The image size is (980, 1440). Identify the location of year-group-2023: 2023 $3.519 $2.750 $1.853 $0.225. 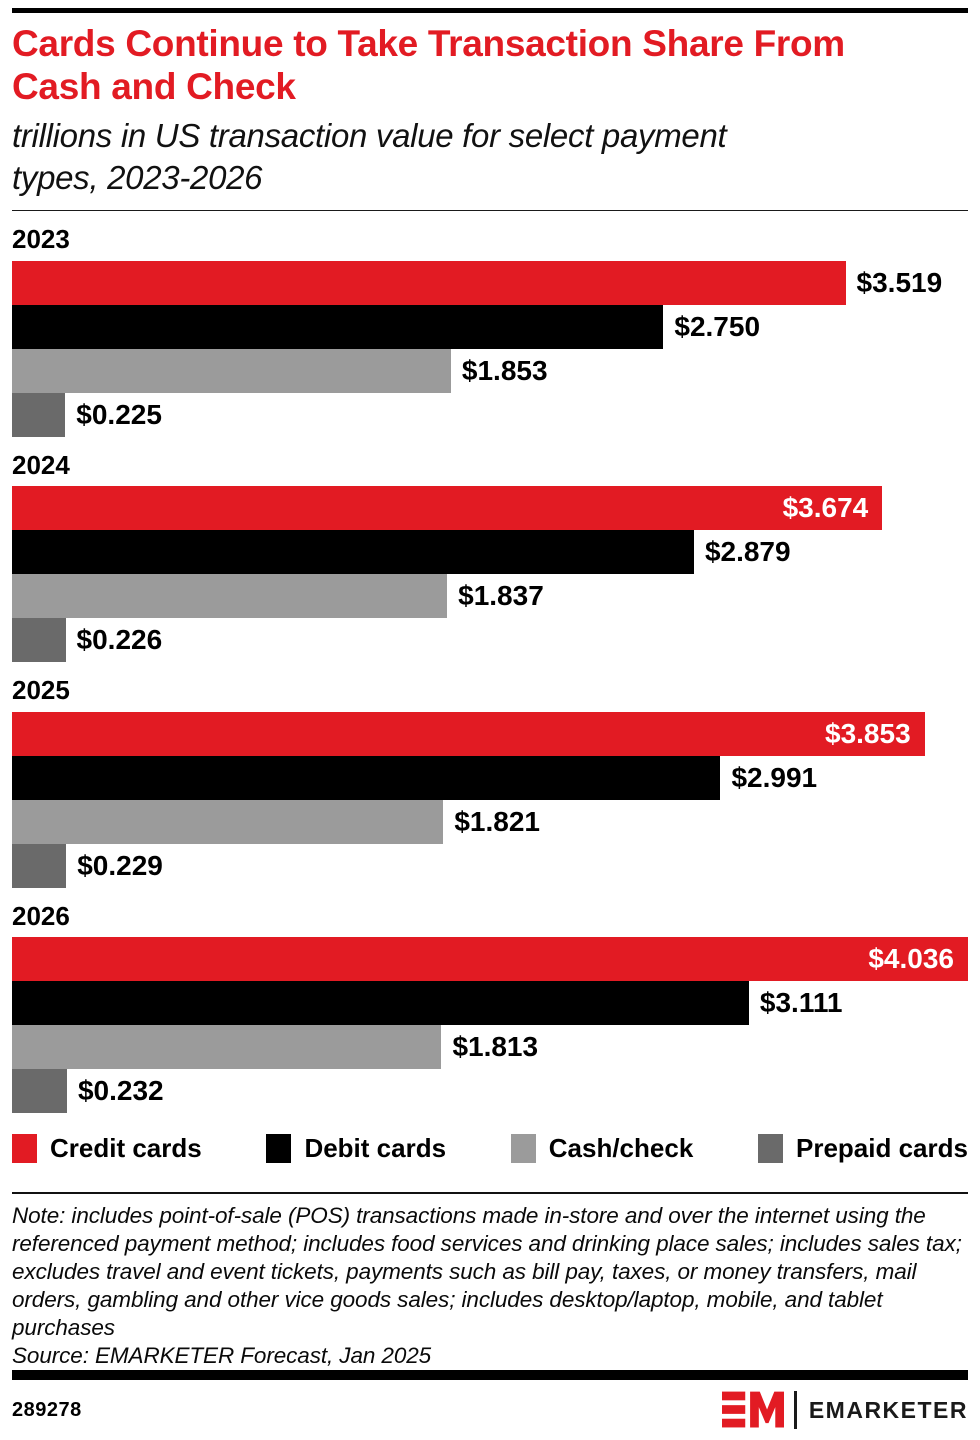
(490, 331).